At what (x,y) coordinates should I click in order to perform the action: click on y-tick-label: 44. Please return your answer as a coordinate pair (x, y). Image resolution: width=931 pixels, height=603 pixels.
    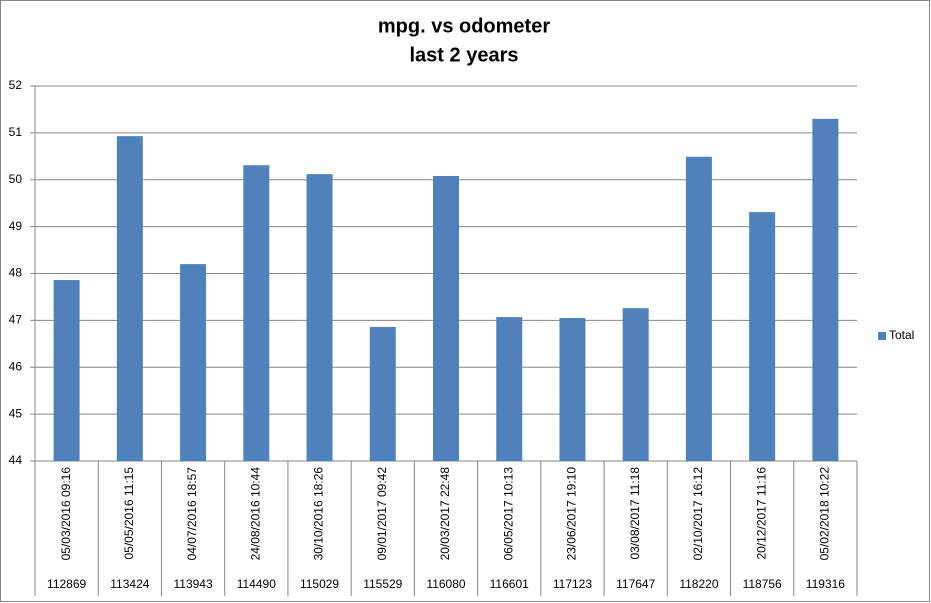
    Looking at the image, I should click on (16, 460).